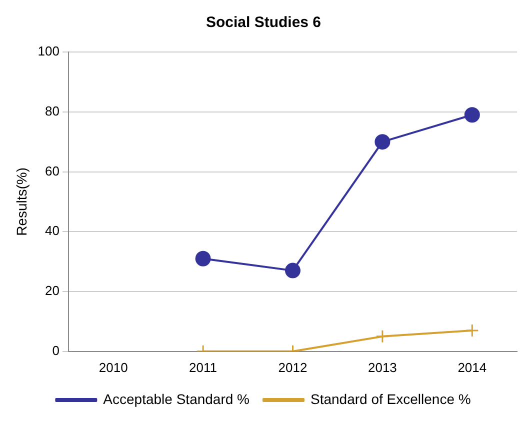  What do you see at coordinates (264, 23) in the screenshot?
I see `chart-title: Social Studies 6` at bounding box center [264, 23].